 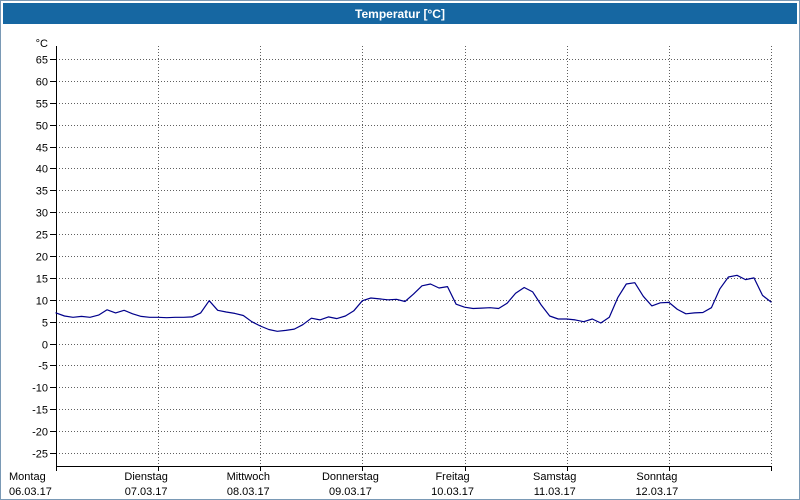 What do you see at coordinates (248, 477) in the screenshot?
I see `x-day-label: Mittwoch` at bounding box center [248, 477].